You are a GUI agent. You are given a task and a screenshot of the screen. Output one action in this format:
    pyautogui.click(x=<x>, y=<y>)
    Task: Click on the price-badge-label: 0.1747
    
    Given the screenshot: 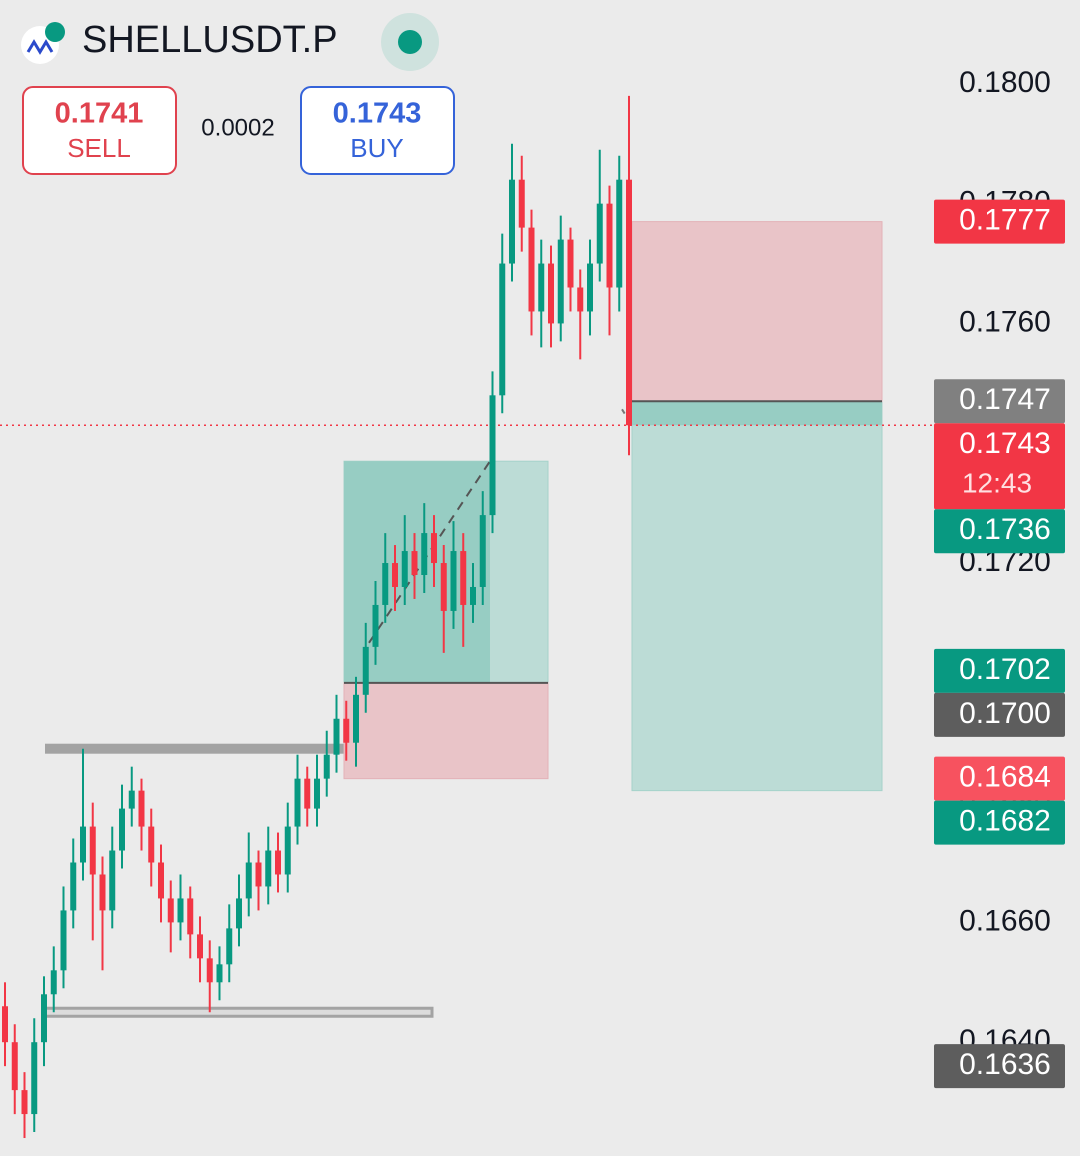 What is the action you would take?
    pyautogui.click(x=1005, y=399)
    